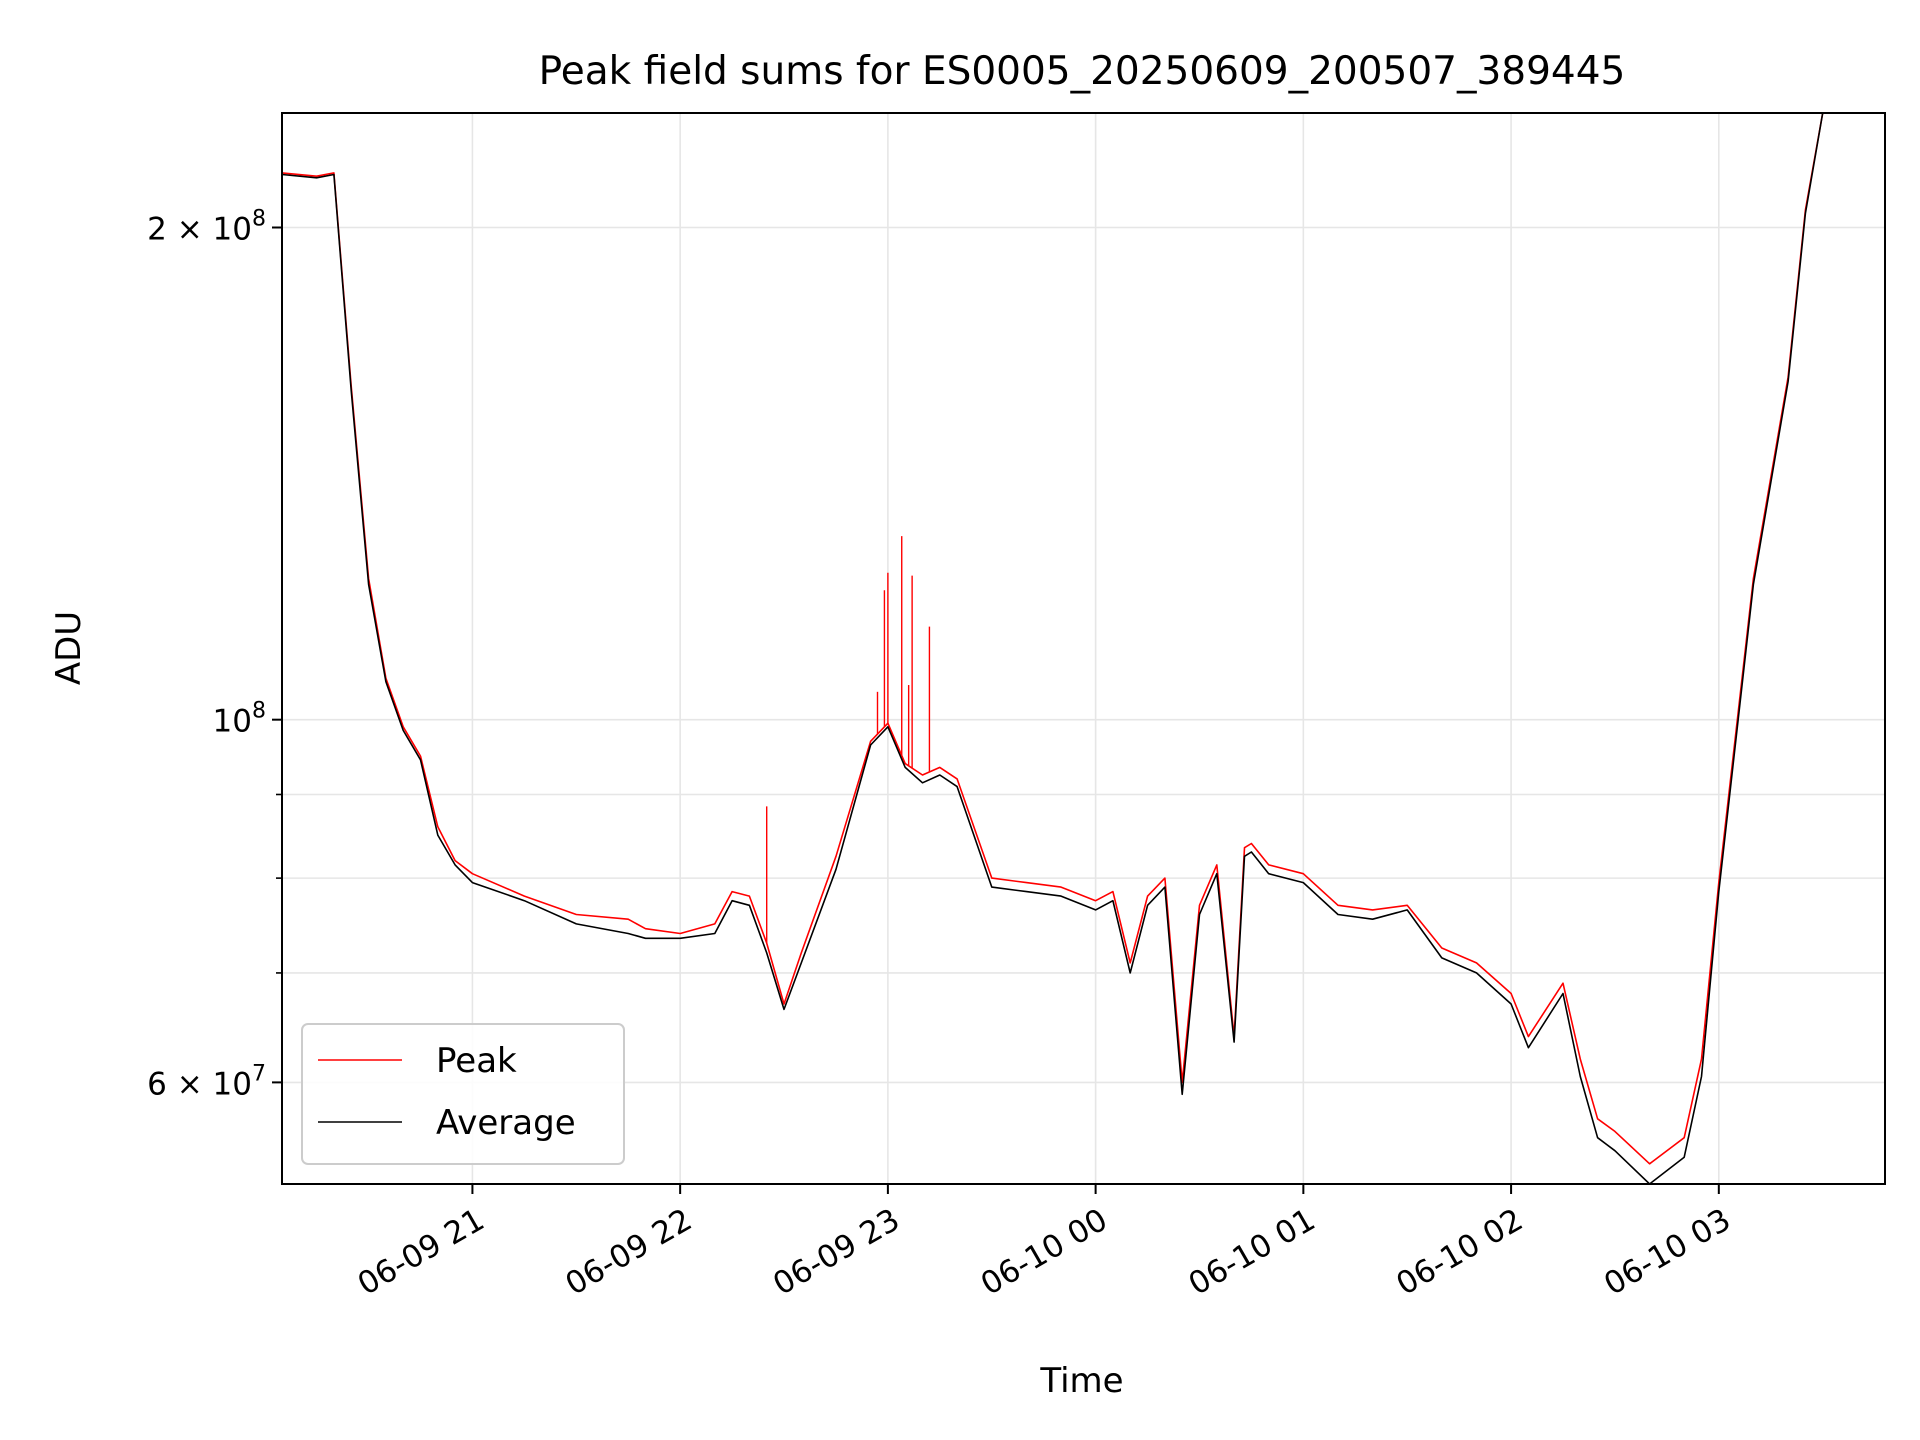 Image resolution: width=1920 pixels, height=1440 pixels. Describe the element at coordinates (69, 648) in the screenshot. I see `y-axis-label: ADU` at that location.